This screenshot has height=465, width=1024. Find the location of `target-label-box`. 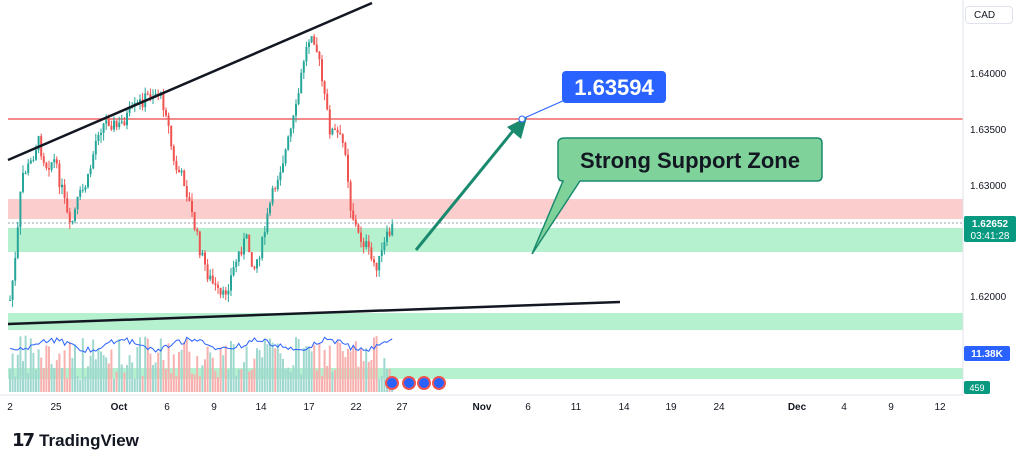

target-label-box is located at coordinates (614, 87).